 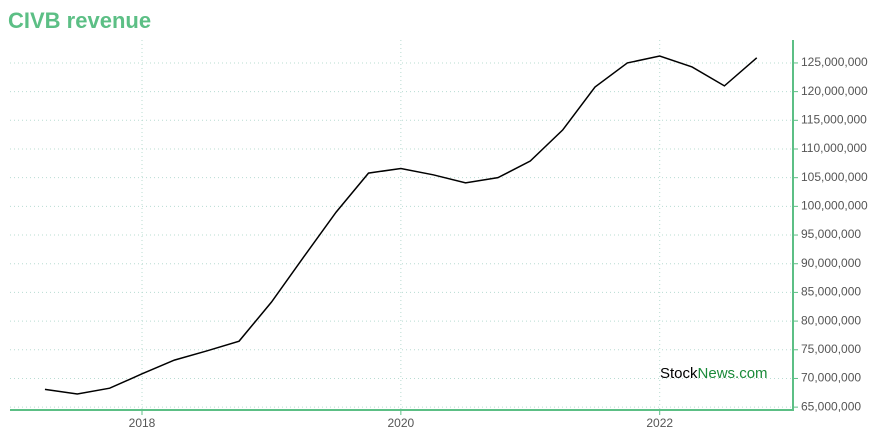 I want to click on watermark: StockNews.com, so click(x=714, y=373).